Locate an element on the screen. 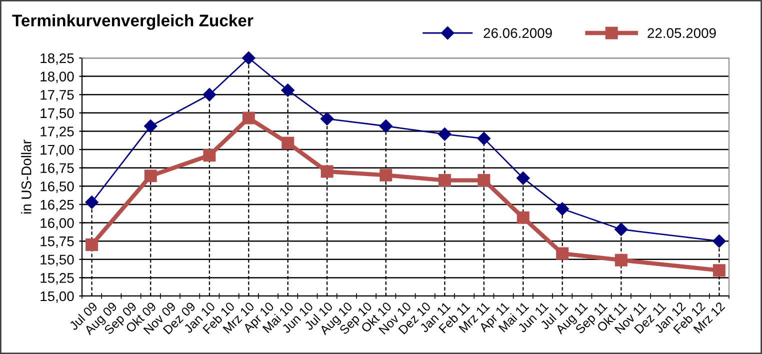 Image resolution: width=762 pixels, height=354 pixels. legend-label: 22.05.2009 is located at coordinates (682, 33).